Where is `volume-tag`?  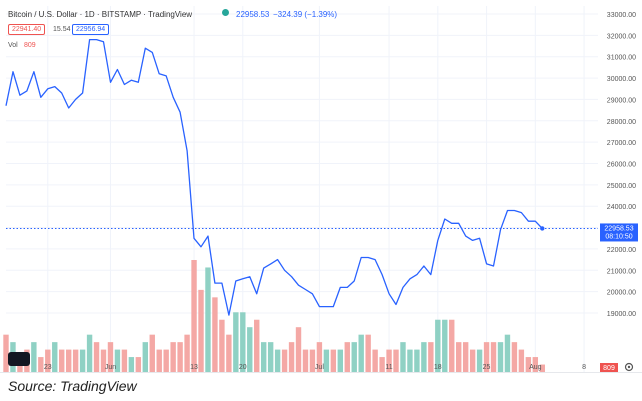 volume-tag is located at coordinates (609, 367).